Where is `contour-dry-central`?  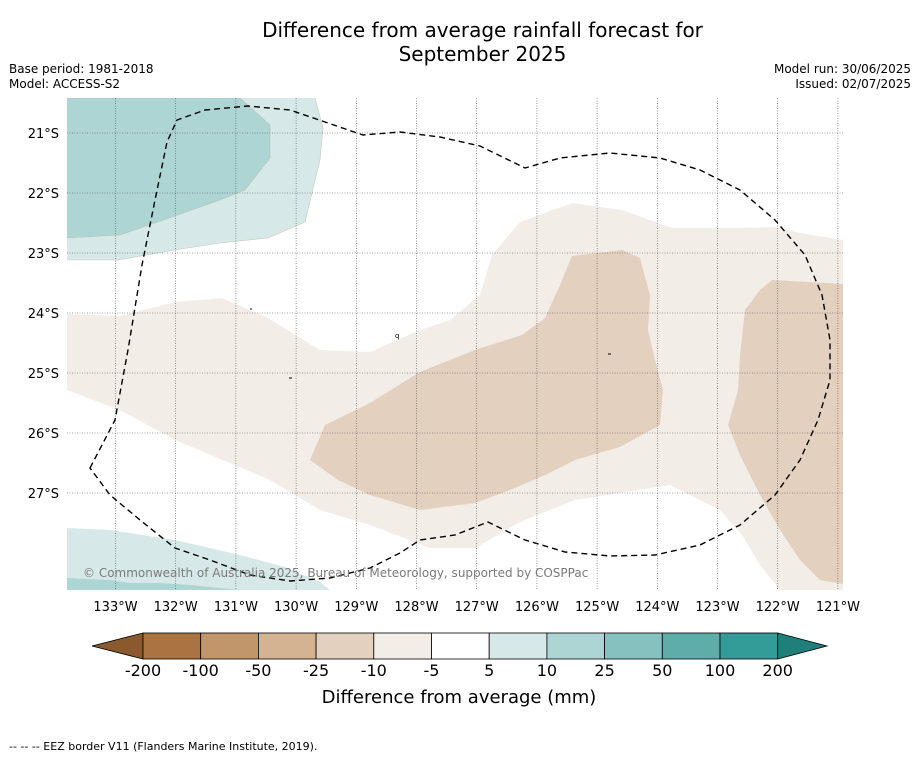
contour-dry-central is located at coordinates (486, 380).